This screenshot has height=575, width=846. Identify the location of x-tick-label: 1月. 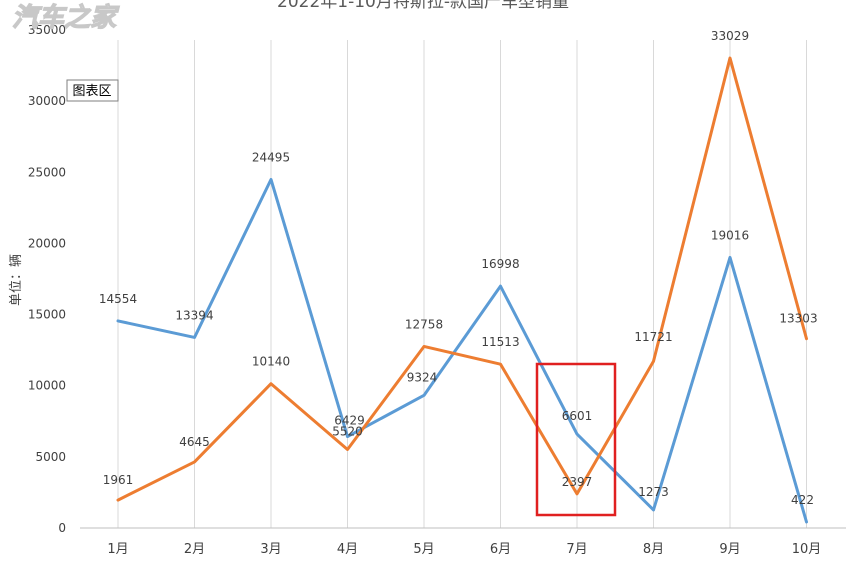
(117, 549).